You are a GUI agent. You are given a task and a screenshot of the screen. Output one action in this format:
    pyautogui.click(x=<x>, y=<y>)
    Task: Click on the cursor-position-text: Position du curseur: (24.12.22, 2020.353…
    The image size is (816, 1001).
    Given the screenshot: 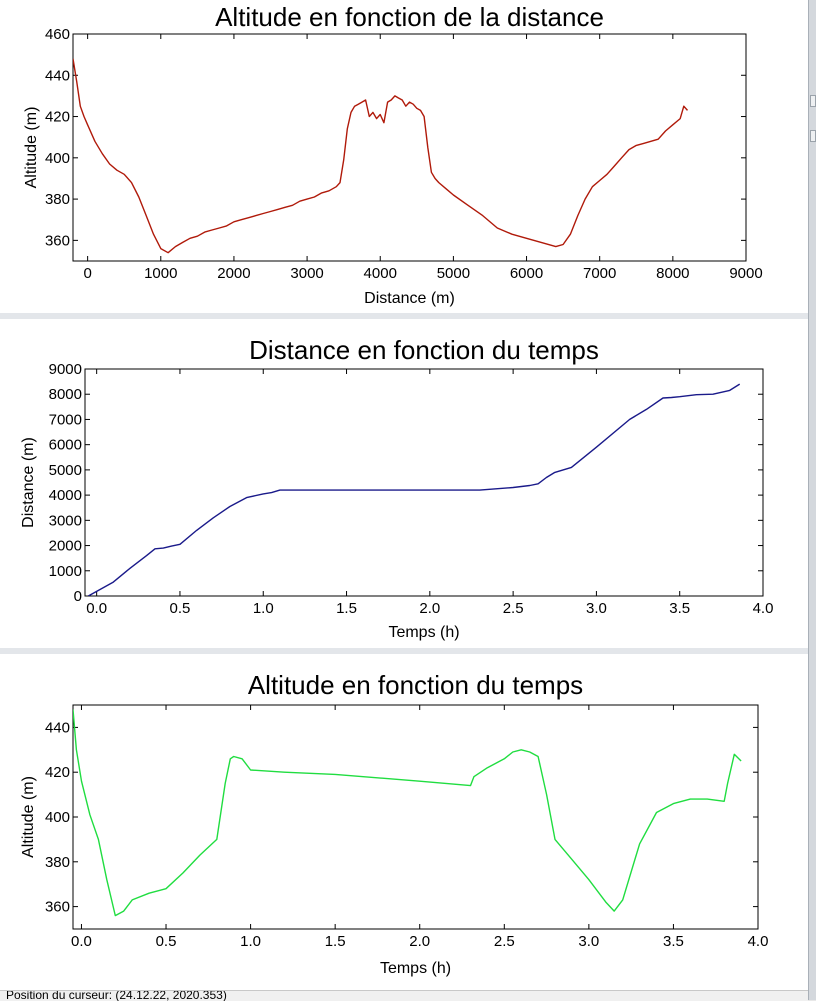 What is the action you would take?
    pyautogui.click(x=116, y=995)
    